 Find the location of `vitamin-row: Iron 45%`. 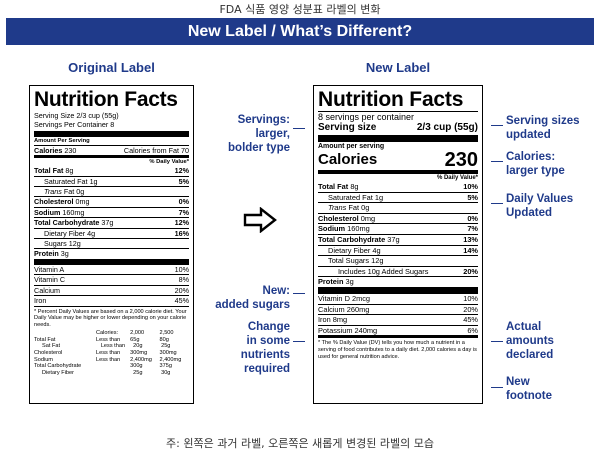

vitamin-row: Iron 45% is located at coordinates (111, 300).